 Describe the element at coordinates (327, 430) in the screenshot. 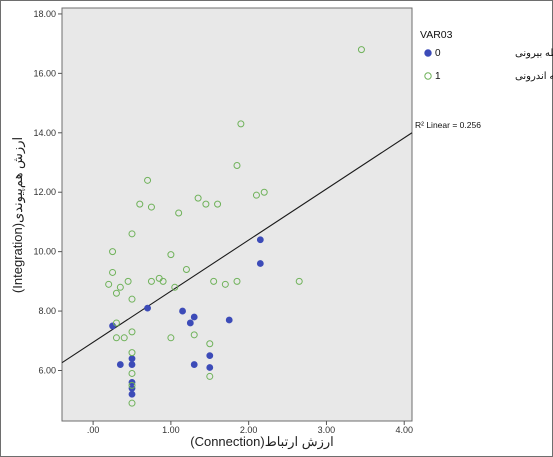

I see `x-tick-label: 3.00` at that location.